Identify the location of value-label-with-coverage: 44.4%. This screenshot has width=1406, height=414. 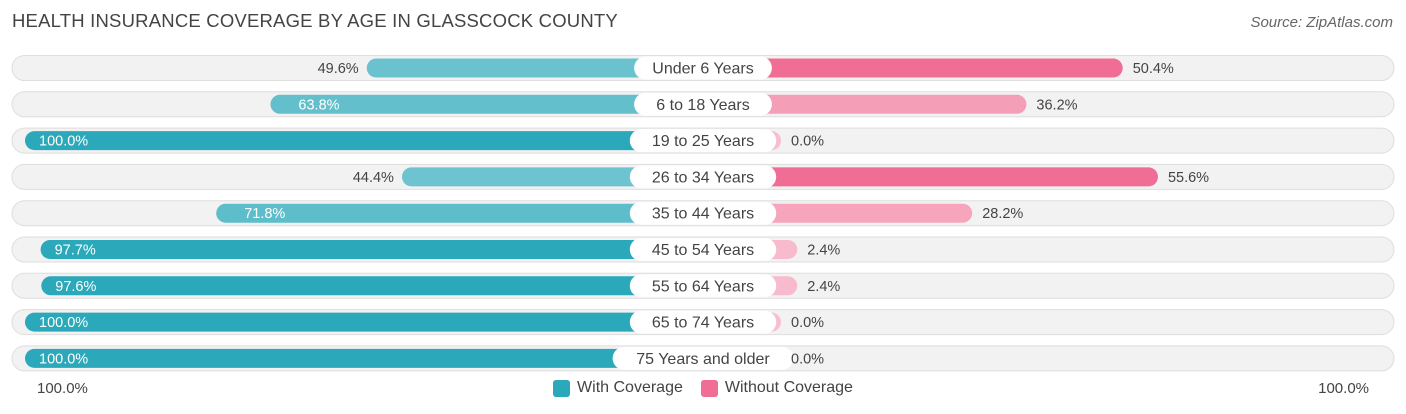
(373, 178).